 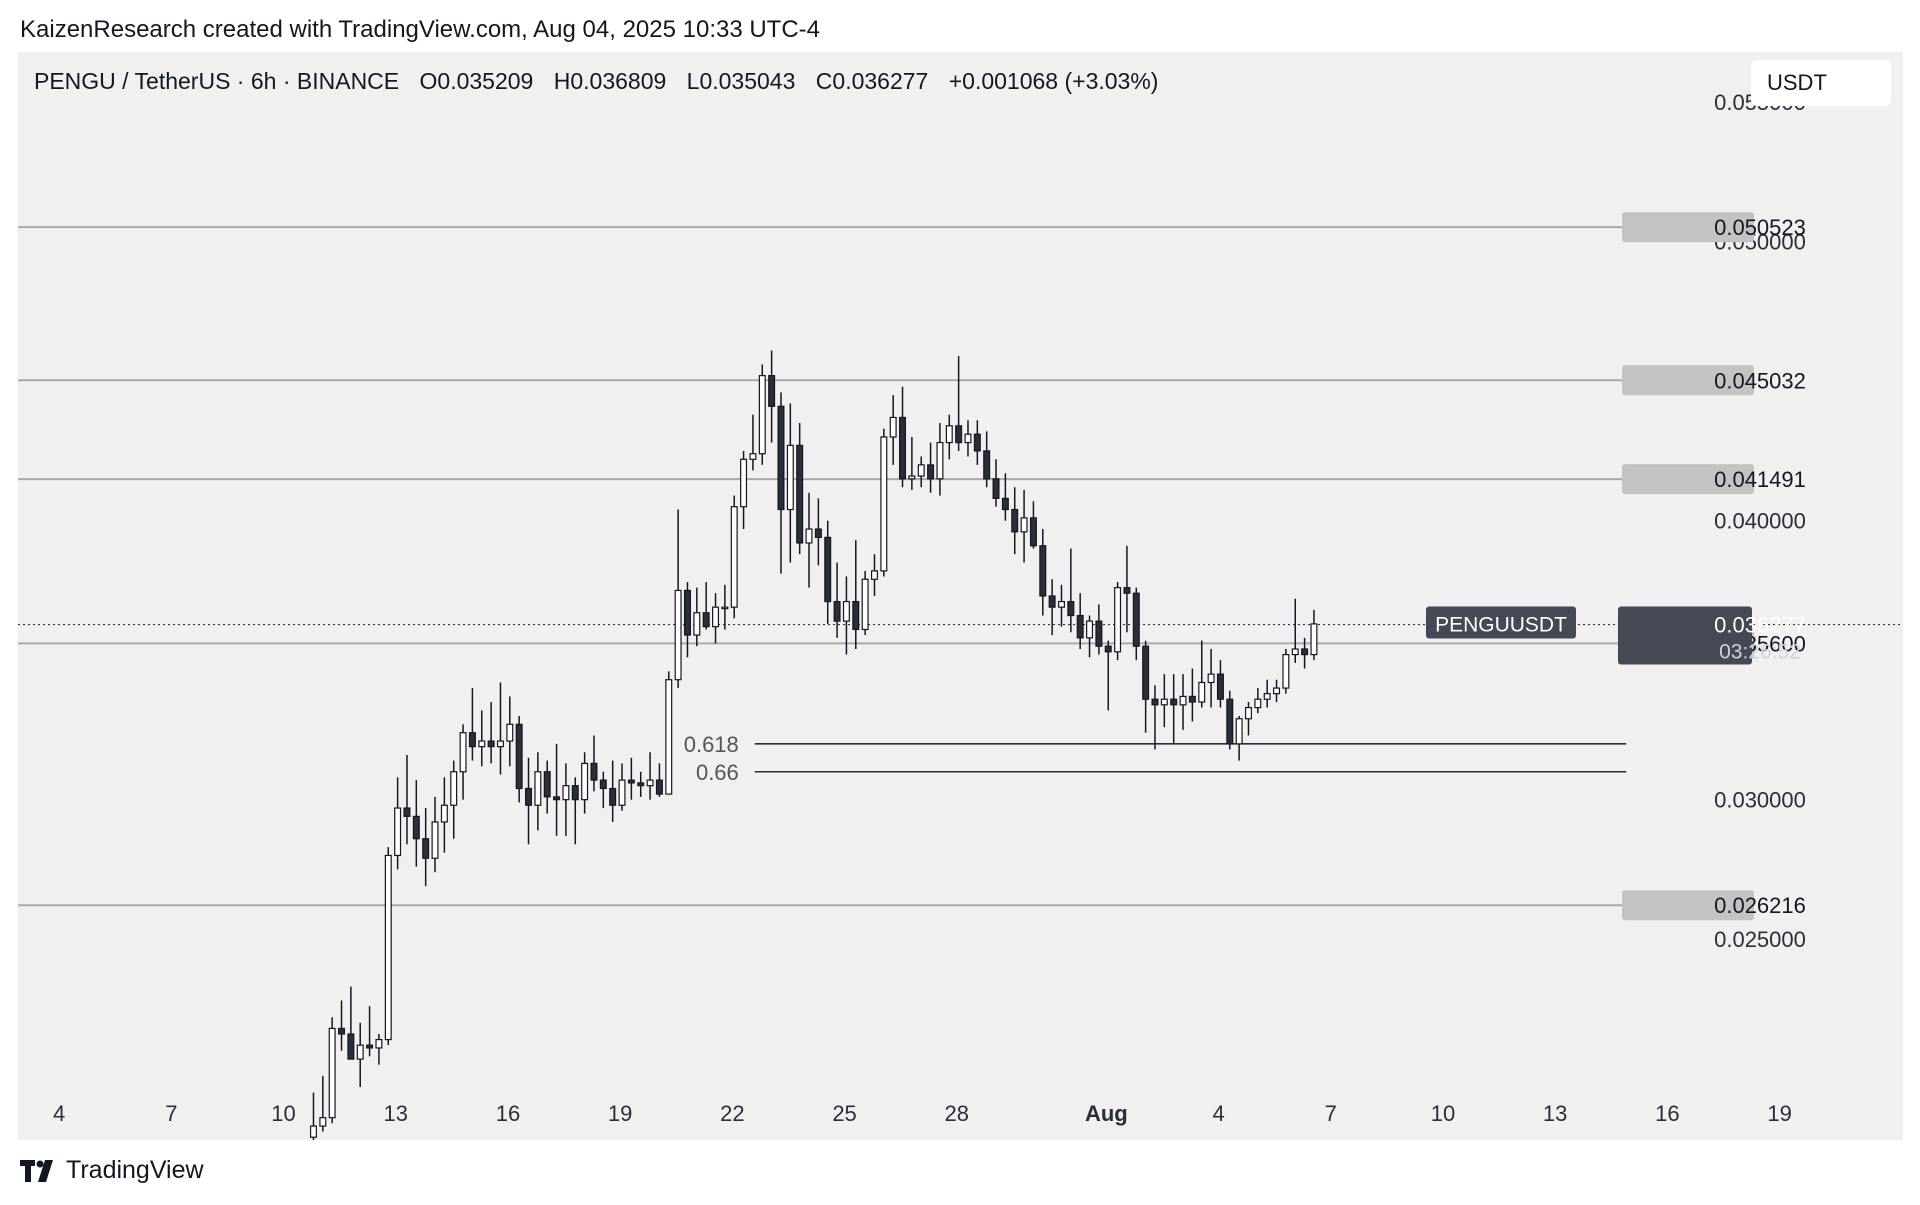 I want to click on tradingview-logo: TradingView, so click(x=112, y=1170).